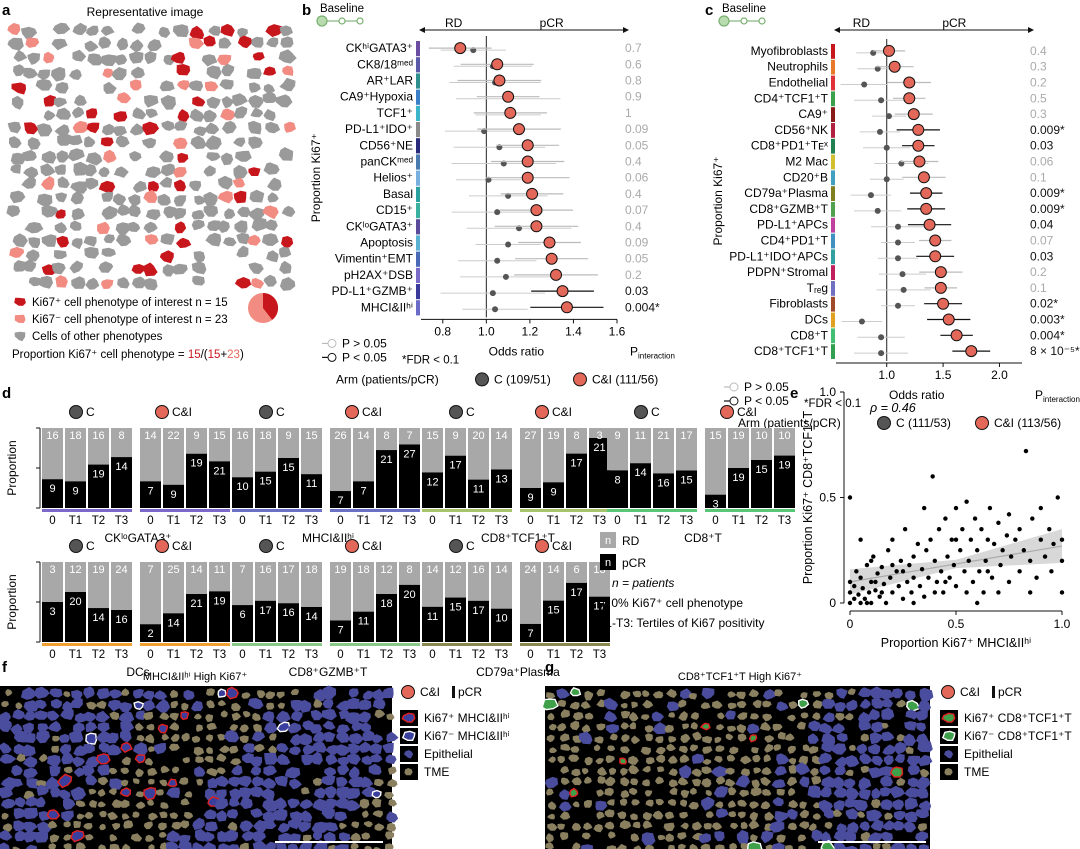 Image resolution: width=1080 pixels, height=849 pixels. I want to click on phenotype-color-strip, so click(750, 510).